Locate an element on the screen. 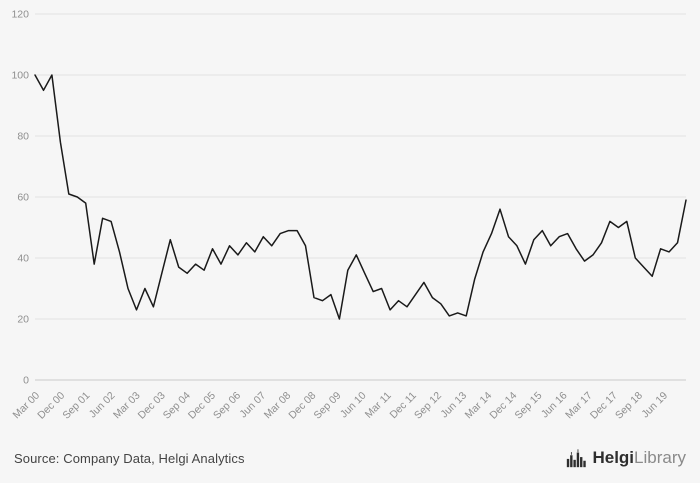 The width and height of the screenshot is (700, 483). y-tick-label: 40 is located at coordinates (23, 259).